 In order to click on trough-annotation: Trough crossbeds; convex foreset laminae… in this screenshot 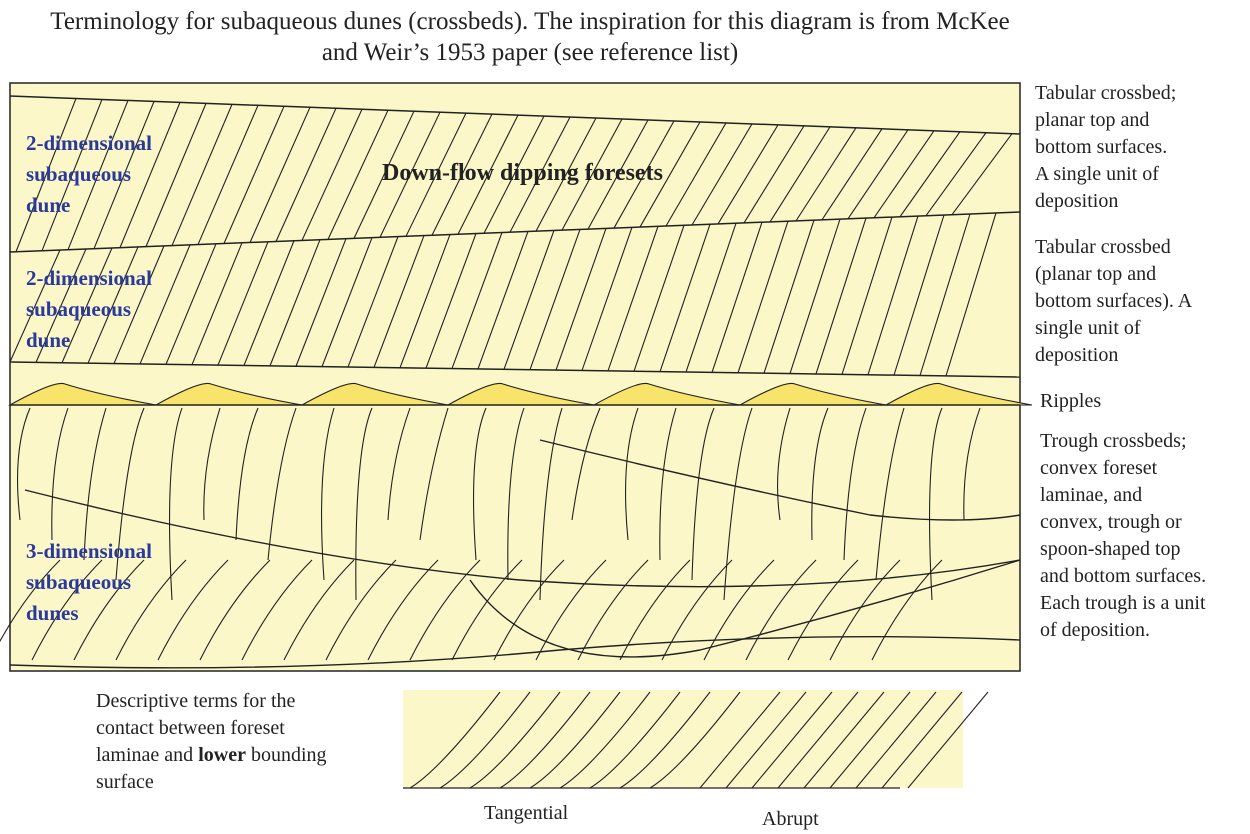, I will do `click(1123, 536)`.